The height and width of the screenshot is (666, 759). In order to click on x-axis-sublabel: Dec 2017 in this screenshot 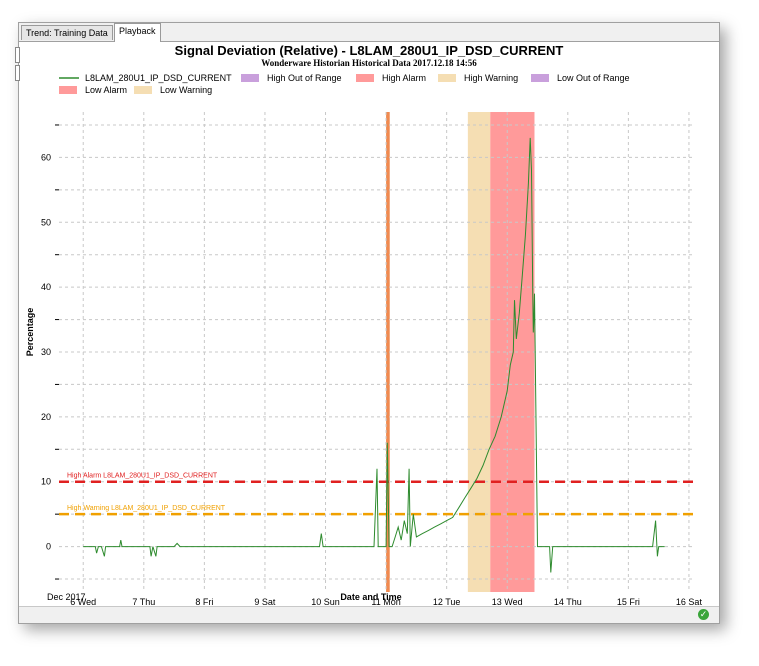, I will do `click(66, 597)`.